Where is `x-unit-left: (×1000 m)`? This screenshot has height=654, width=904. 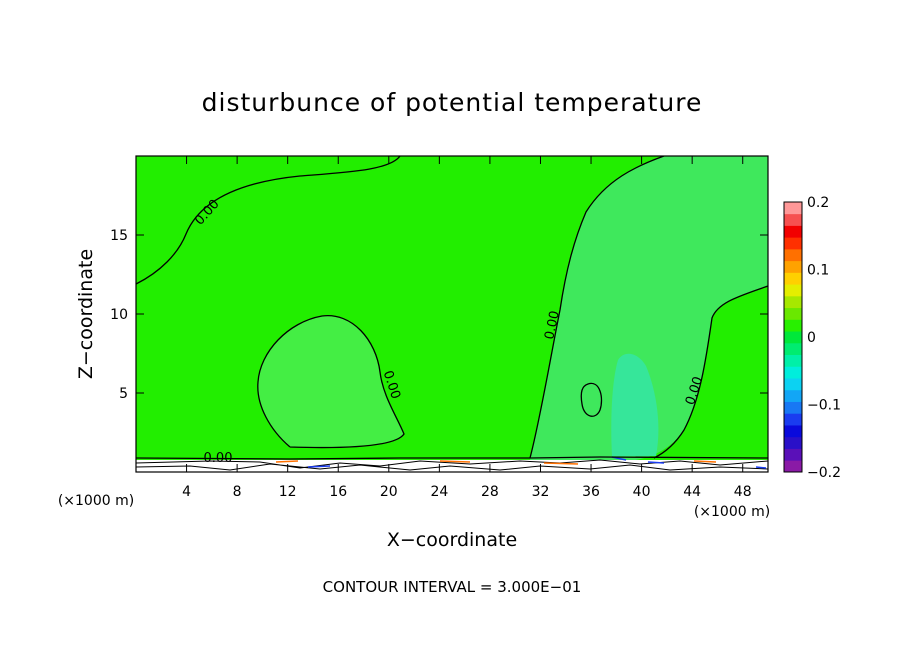 x-unit-left: (×1000 m) is located at coordinates (96, 501).